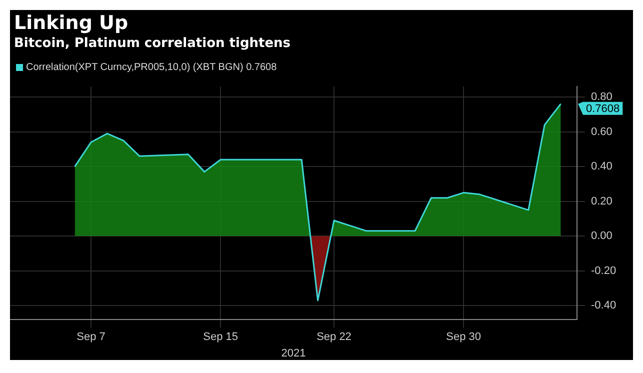 This screenshot has width=643, height=373. What do you see at coordinates (601, 97) in the screenshot?
I see `y-tick-label: 0.80` at bounding box center [601, 97].